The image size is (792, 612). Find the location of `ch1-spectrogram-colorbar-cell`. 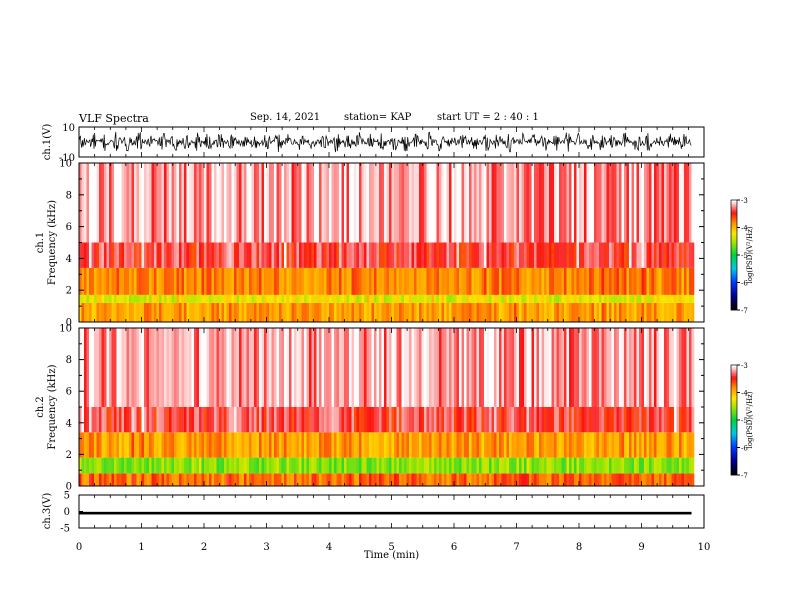

ch1-spectrogram-colorbar-cell is located at coordinates (734, 248).